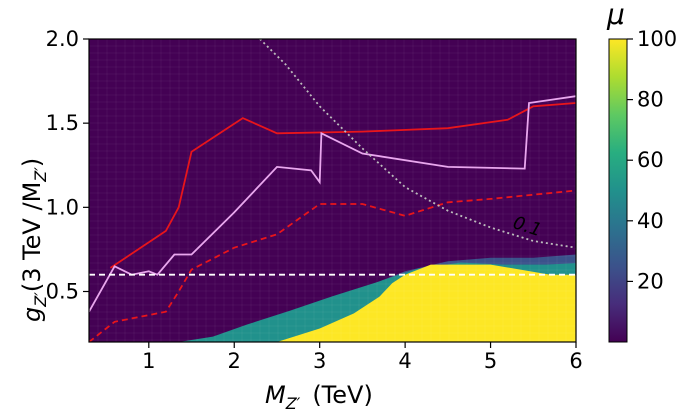 The image size is (685, 413). I want to click on colorbar-tick-label: 20, so click(650, 281).